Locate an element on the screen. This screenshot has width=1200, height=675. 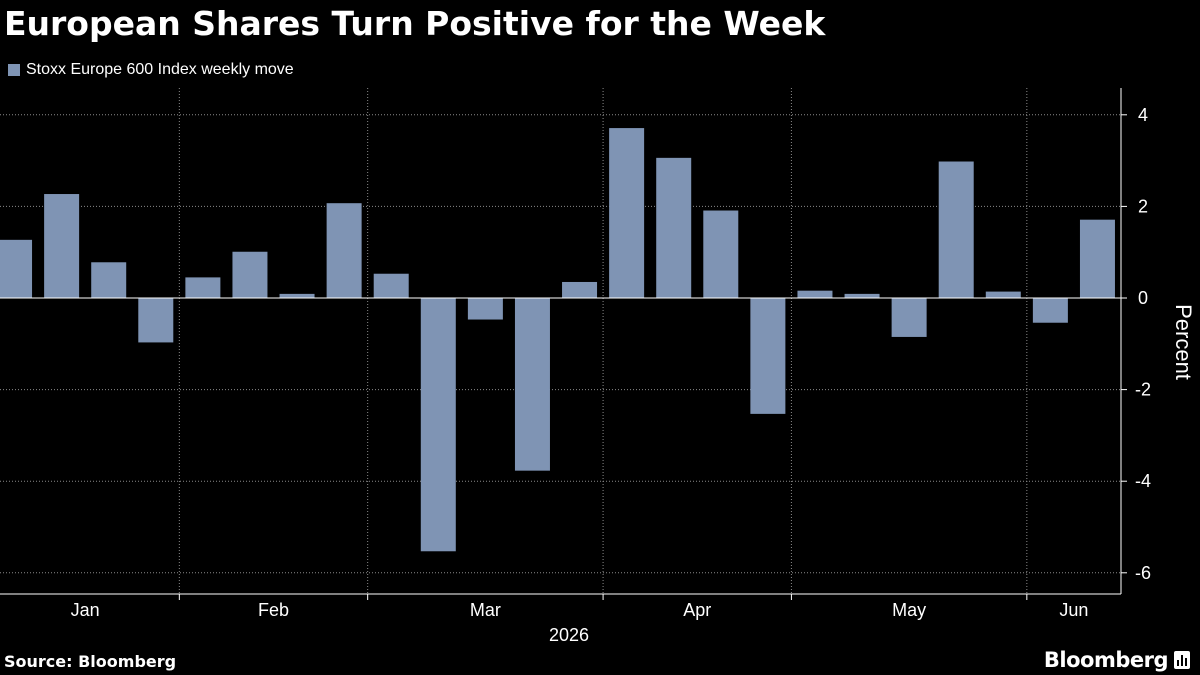
legend-label: Stoxx Europe 600 Index weekly move is located at coordinates (160, 69).